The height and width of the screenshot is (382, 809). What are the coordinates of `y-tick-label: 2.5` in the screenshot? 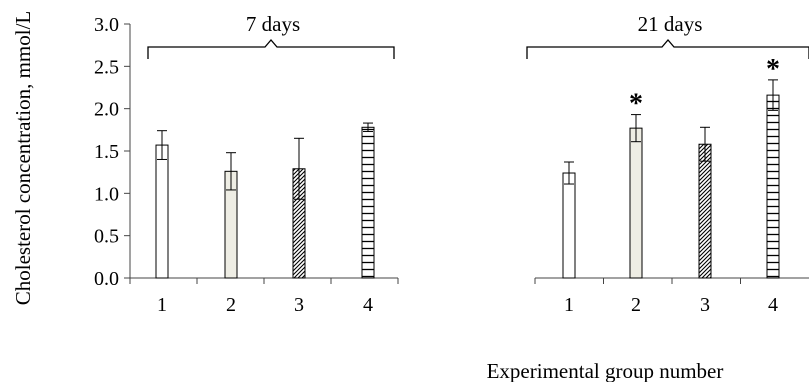 It's located at (106, 67).